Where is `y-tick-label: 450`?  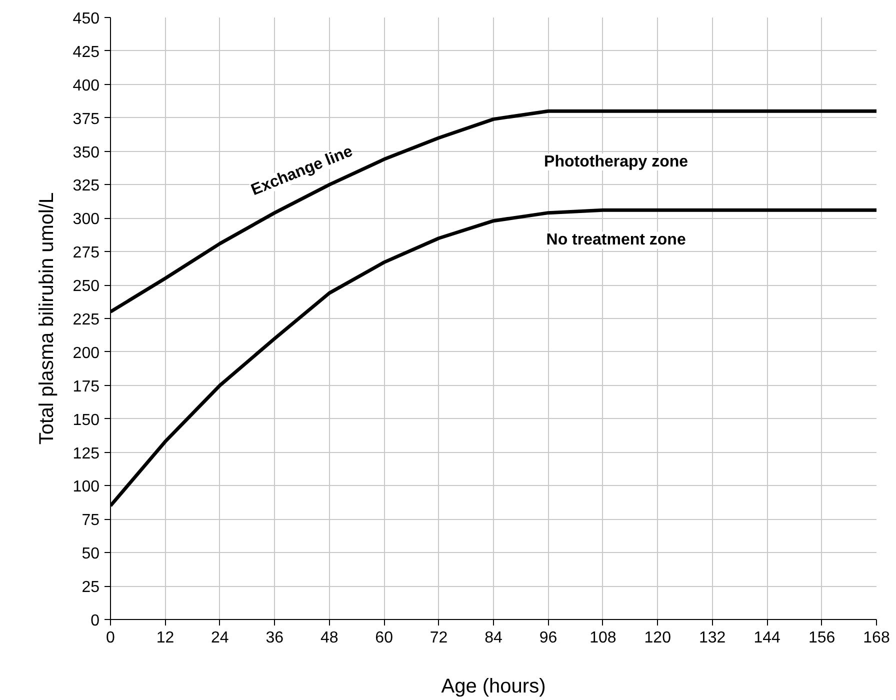 y-tick-label: 450 is located at coordinates (86, 19).